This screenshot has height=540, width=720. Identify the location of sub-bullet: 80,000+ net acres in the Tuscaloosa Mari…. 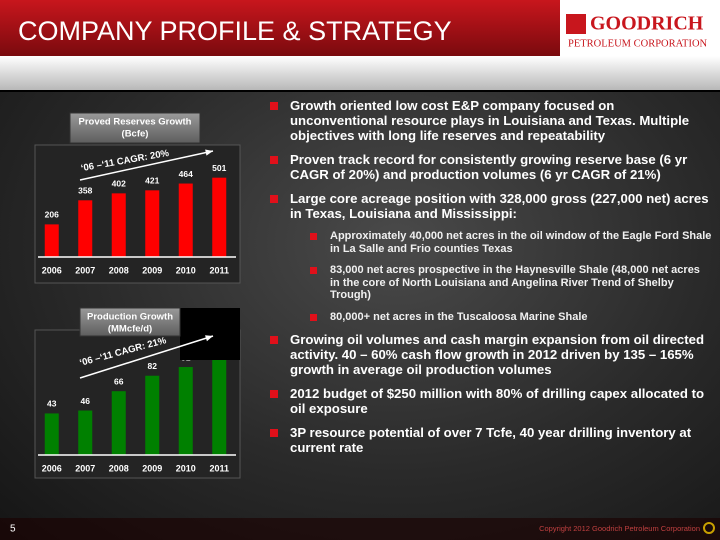
(489, 317).